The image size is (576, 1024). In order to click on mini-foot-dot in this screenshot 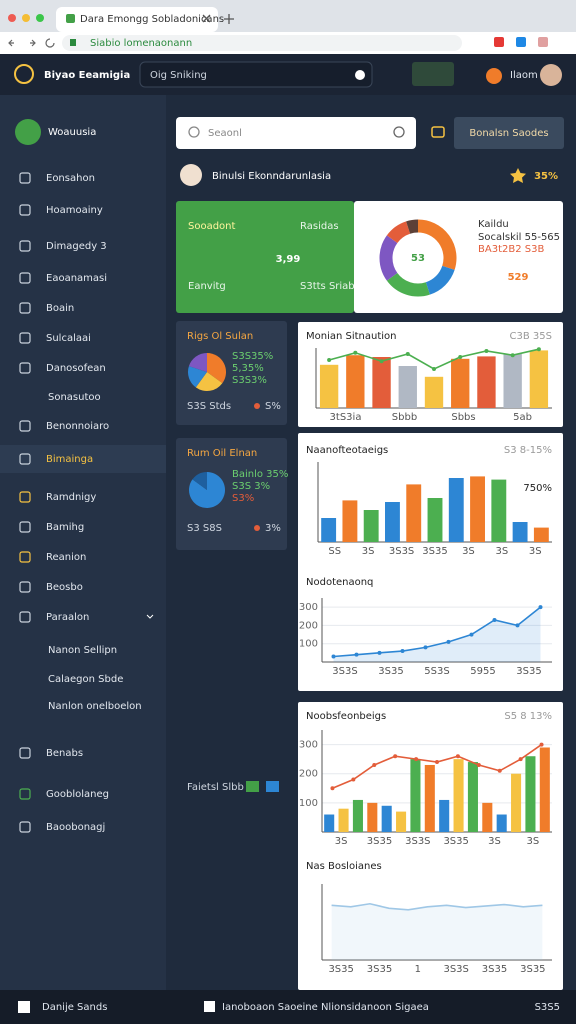, I will do `click(257, 528)`.